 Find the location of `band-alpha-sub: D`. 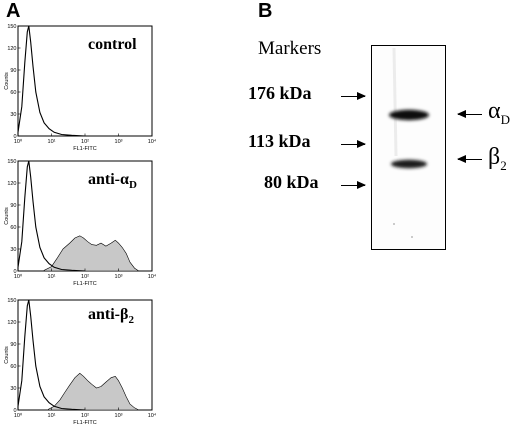

band-alpha-sub: D is located at coordinates (505, 119).